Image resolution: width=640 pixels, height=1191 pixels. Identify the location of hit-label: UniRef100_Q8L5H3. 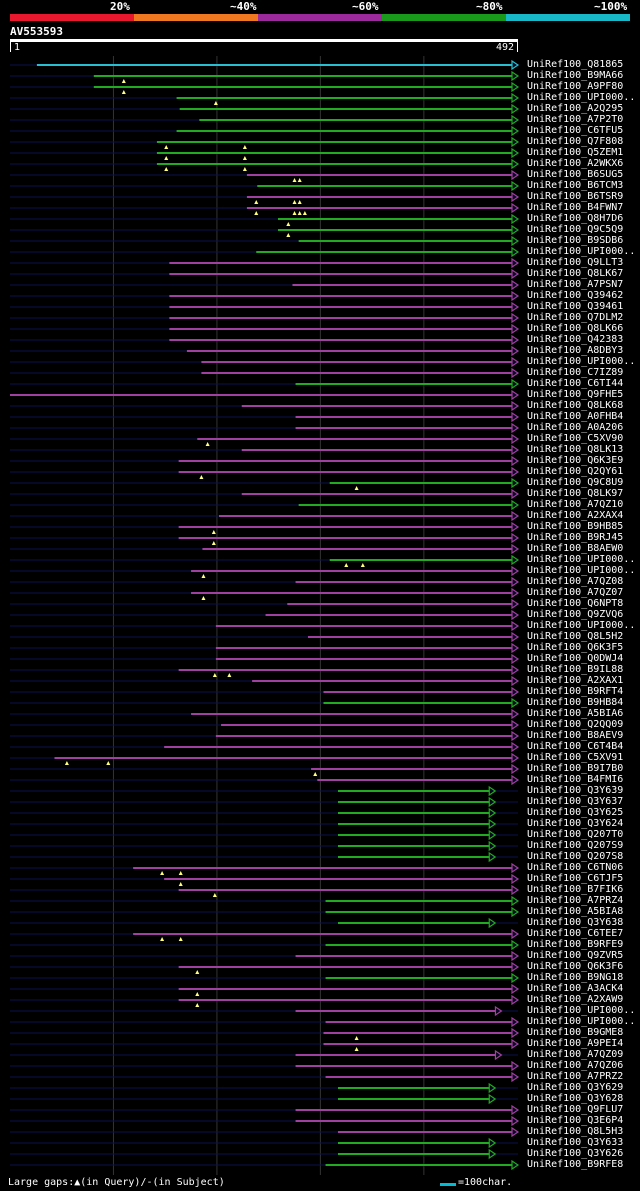
(575, 1131).